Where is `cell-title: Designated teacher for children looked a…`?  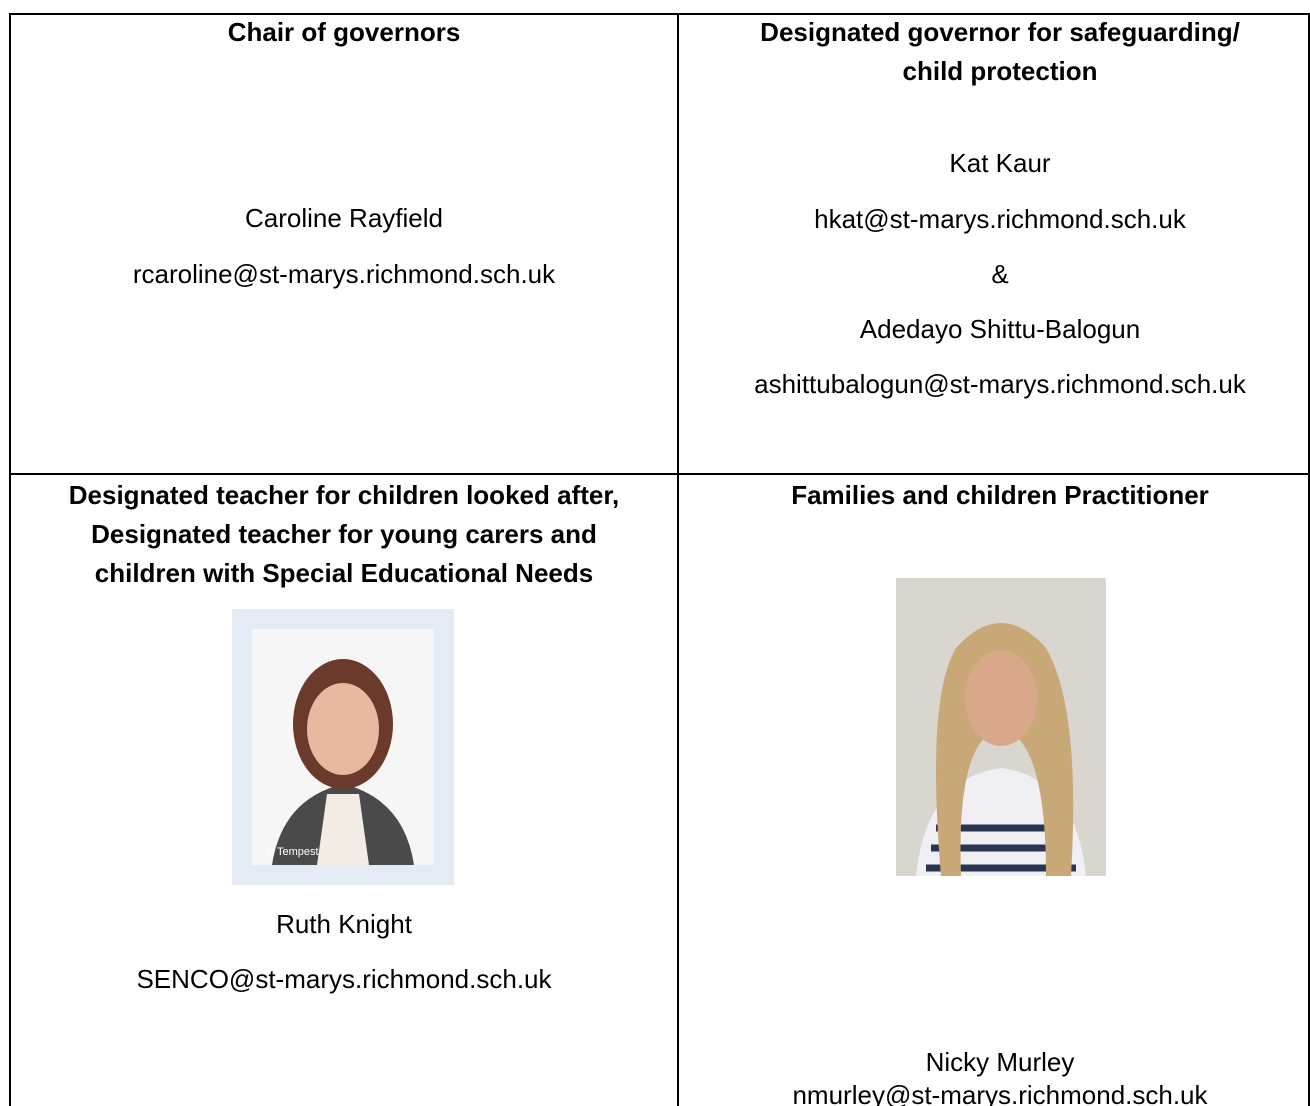
cell-title: Designated teacher for children looked a… is located at coordinates (344, 495).